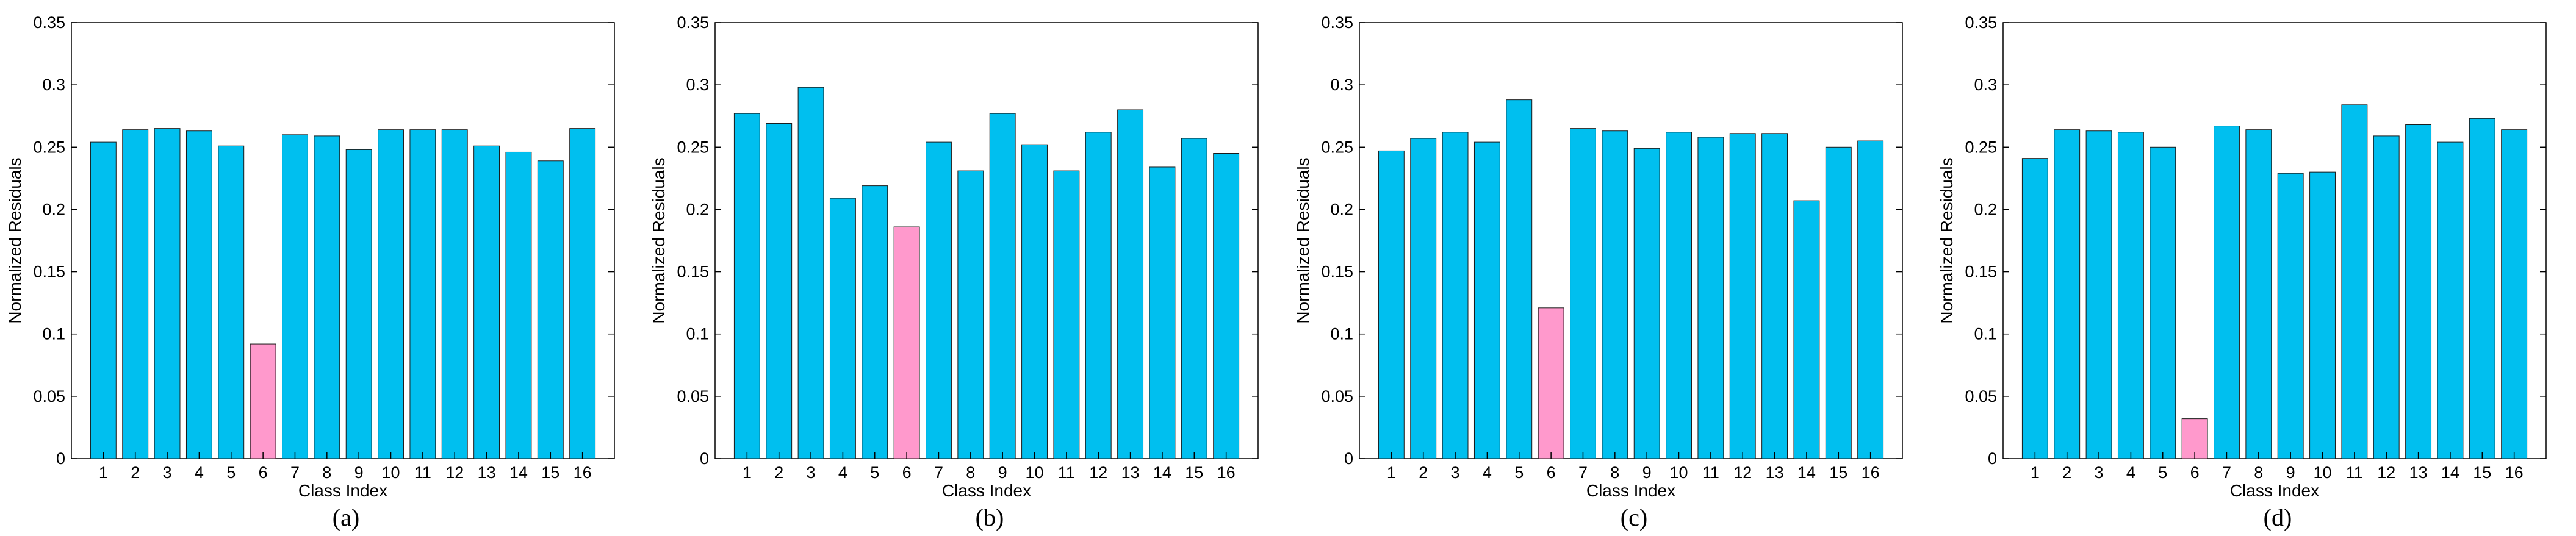 The image size is (2576, 536). What do you see at coordinates (697, 334) in the screenshot?
I see `y-tick-label: 0.1` at bounding box center [697, 334].